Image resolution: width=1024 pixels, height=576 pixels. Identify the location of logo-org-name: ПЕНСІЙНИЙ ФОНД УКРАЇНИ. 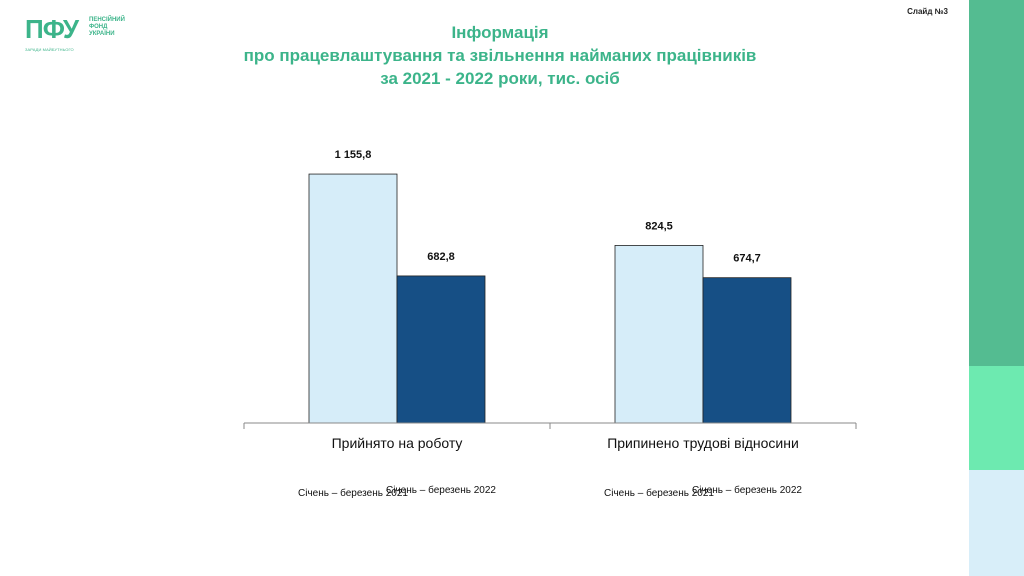
(107, 27).